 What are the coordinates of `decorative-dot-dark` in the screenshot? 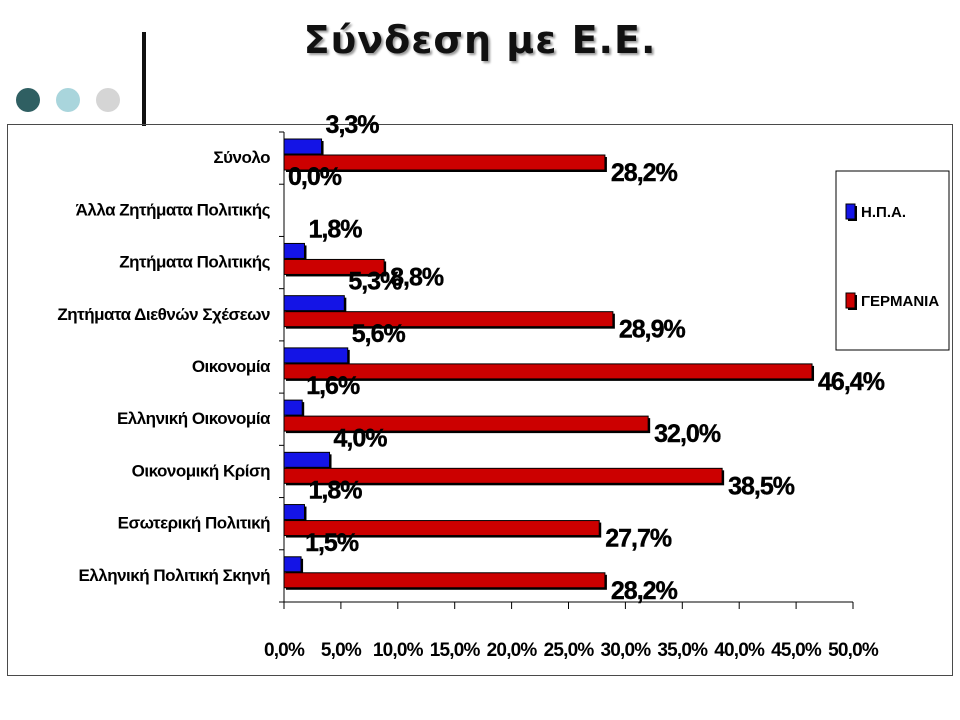 It's located at (28, 100).